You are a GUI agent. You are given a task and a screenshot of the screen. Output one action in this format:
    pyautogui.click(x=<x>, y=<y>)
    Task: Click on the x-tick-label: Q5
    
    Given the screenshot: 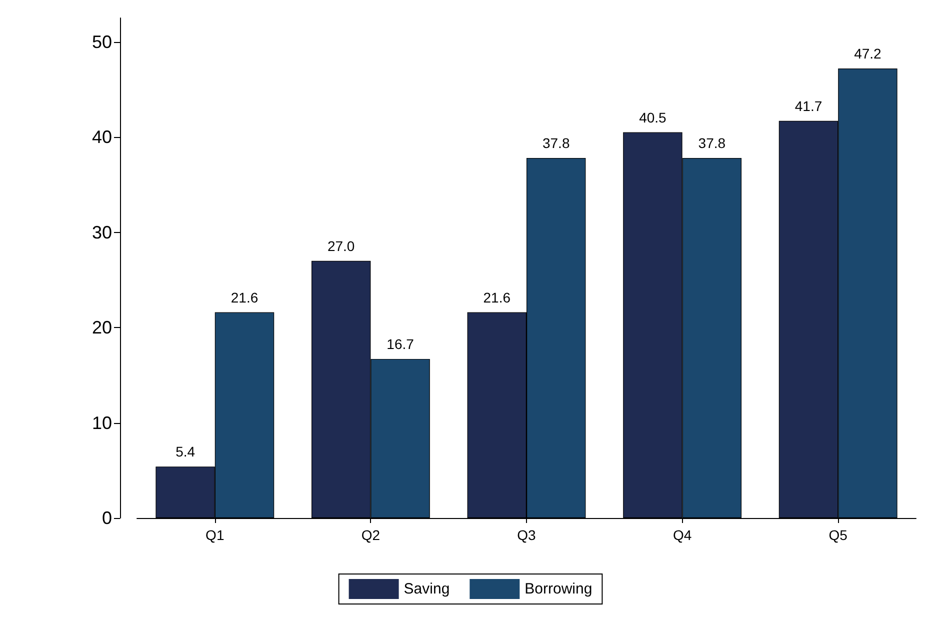 What is the action you would take?
    pyautogui.click(x=838, y=535)
    